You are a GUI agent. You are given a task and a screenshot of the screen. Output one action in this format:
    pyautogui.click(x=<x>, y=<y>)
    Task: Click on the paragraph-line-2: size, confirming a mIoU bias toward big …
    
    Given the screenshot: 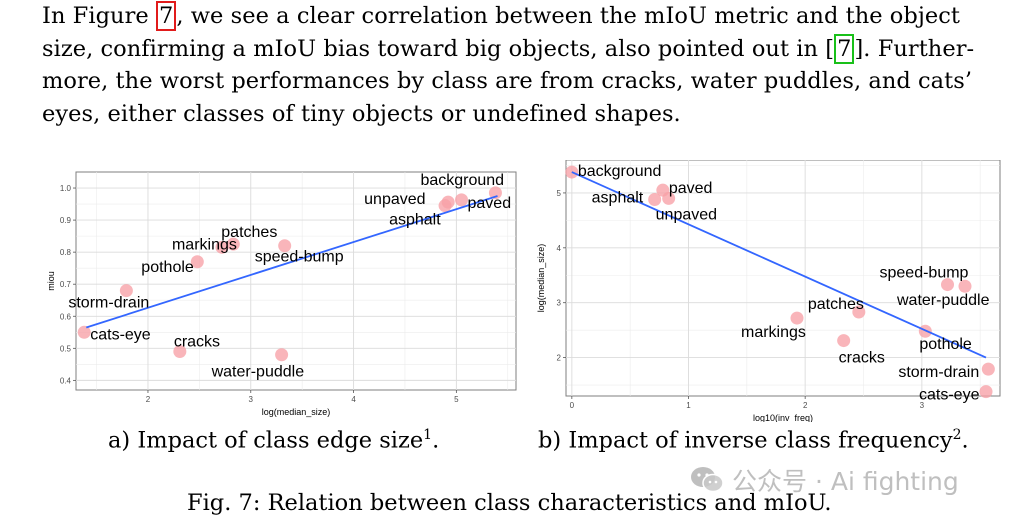 What is the action you would take?
    pyautogui.click(x=528, y=49)
    